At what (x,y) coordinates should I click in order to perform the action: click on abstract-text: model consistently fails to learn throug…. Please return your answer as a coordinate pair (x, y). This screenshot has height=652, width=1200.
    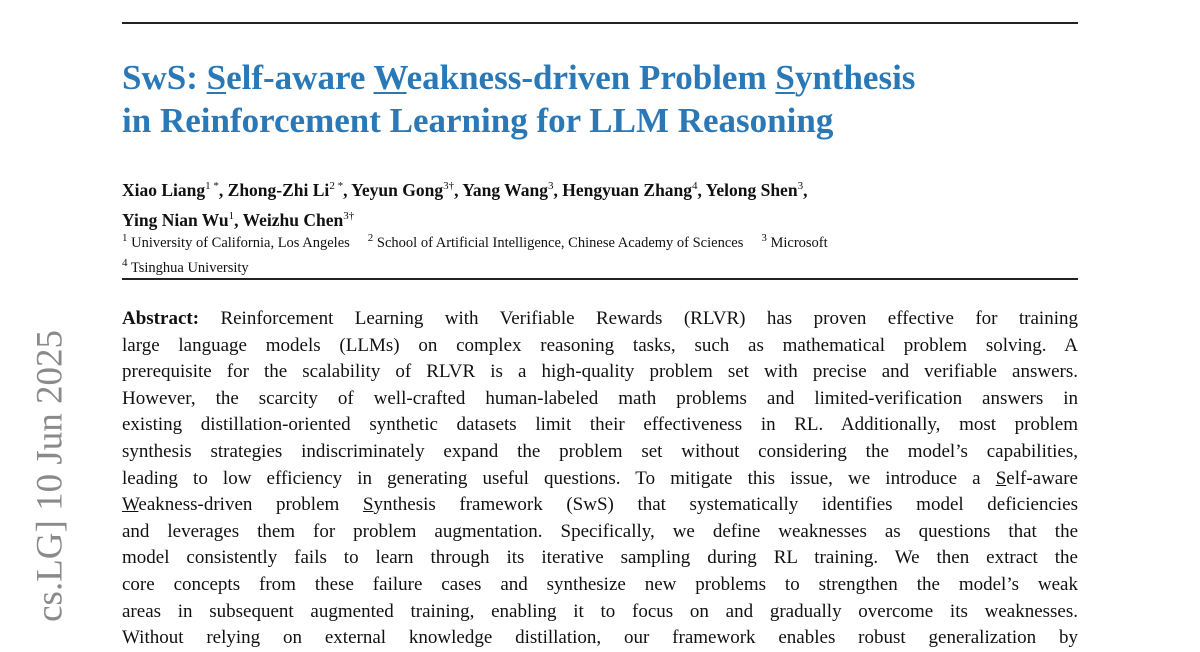
    Looking at the image, I should click on (600, 558).